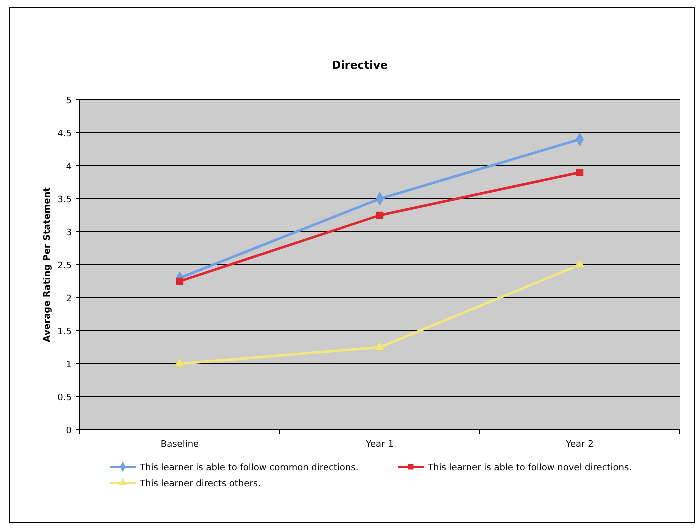 The image size is (700, 528). What do you see at coordinates (69, 299) in the screenshot?
I see `y-tick-label: 2` at bounding box center [69, 299].